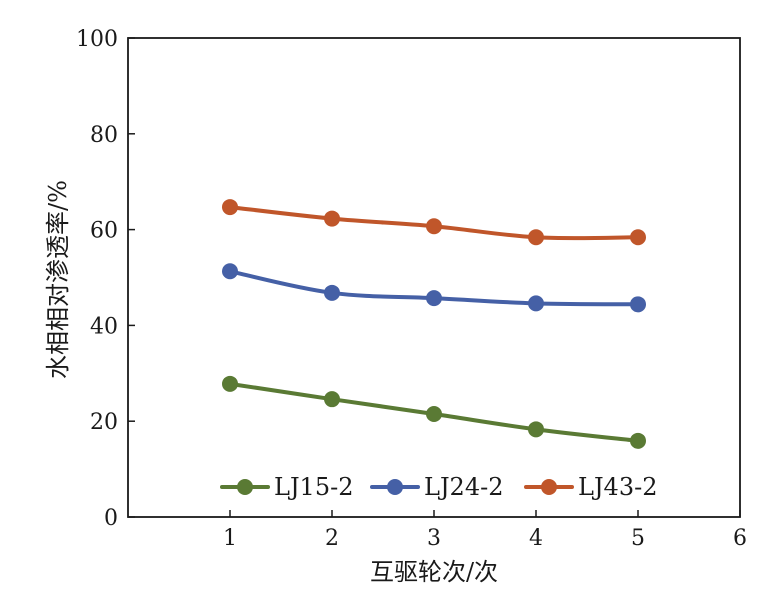 The width and height of the screenshot is (768, 605). What do you see at coordinates (58, 279) in the screenshot?
I see `y-axis-title: 水相相对渗透率/%` at bounding box center [58, 279].